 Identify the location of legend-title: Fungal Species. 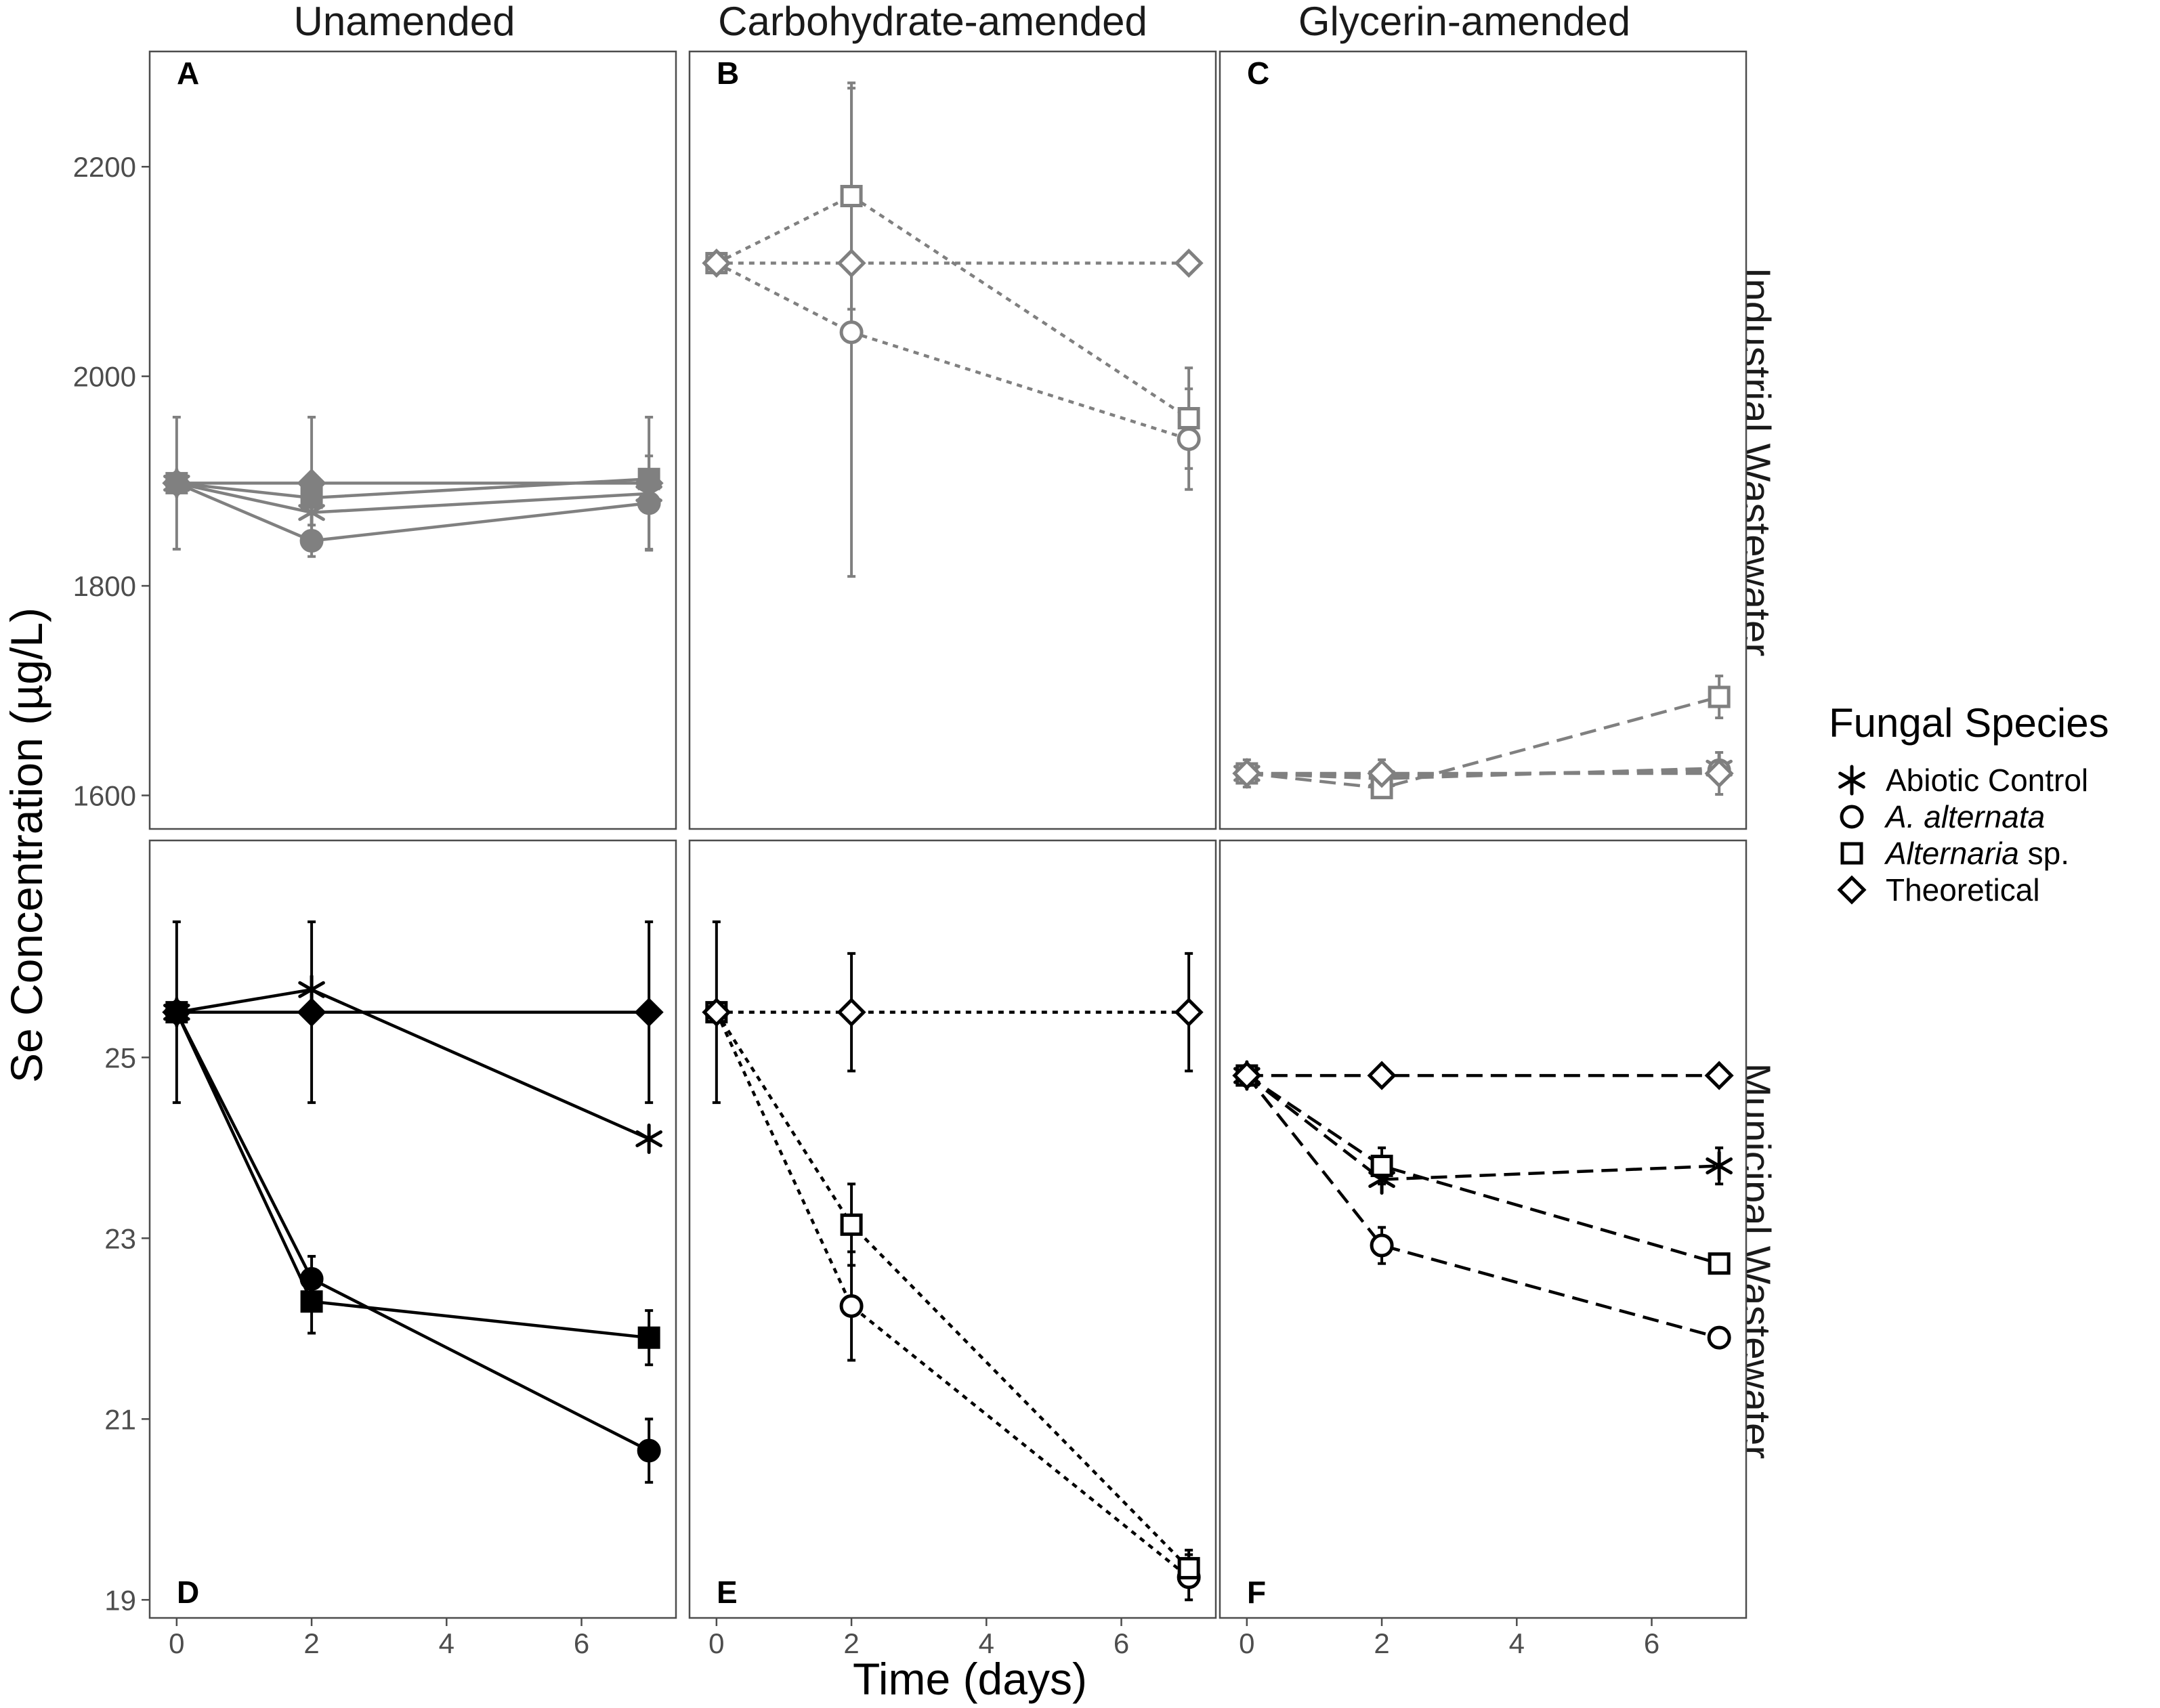
(1969, 723).